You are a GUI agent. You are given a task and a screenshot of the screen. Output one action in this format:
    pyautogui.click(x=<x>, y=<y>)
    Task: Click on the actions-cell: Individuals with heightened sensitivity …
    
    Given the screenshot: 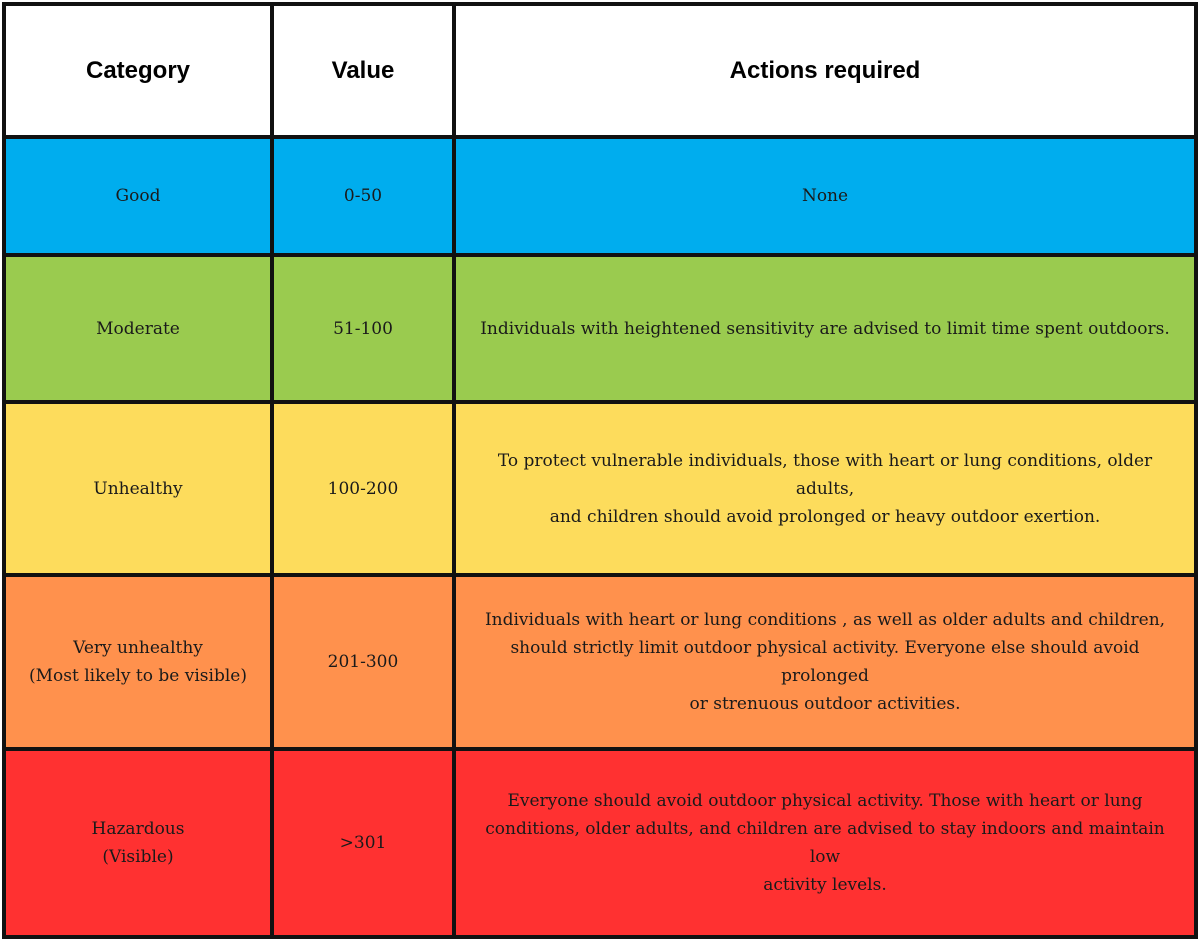 What is the action you would take?
    pyautogui.click(x=825, y=328)
    